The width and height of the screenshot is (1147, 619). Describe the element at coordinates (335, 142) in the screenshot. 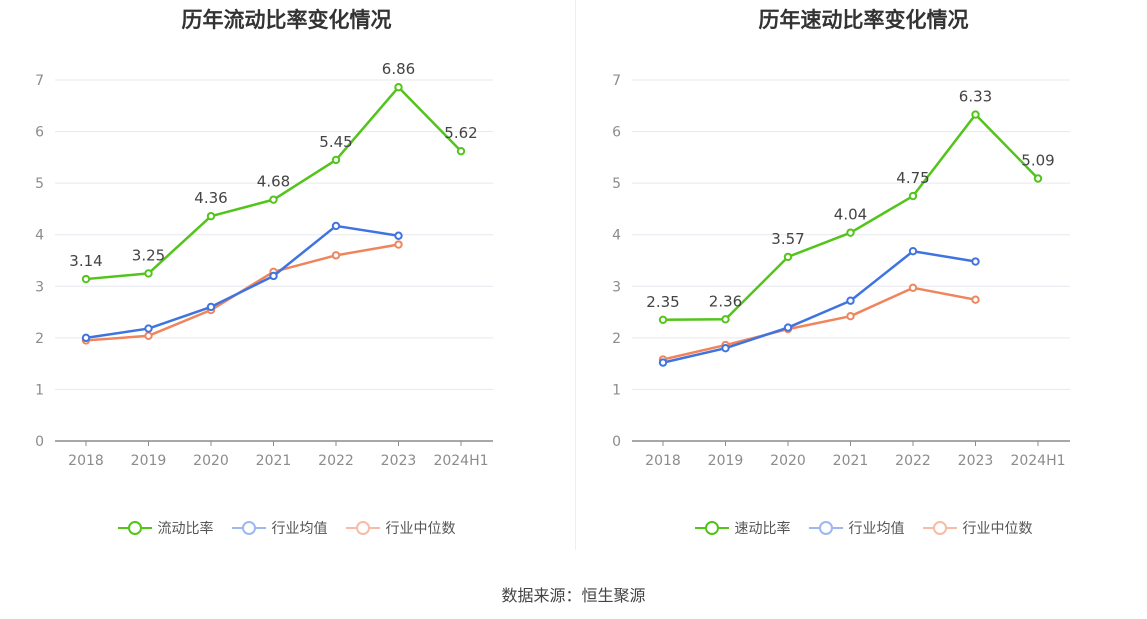

I see `data-label: 5.45` at that location.